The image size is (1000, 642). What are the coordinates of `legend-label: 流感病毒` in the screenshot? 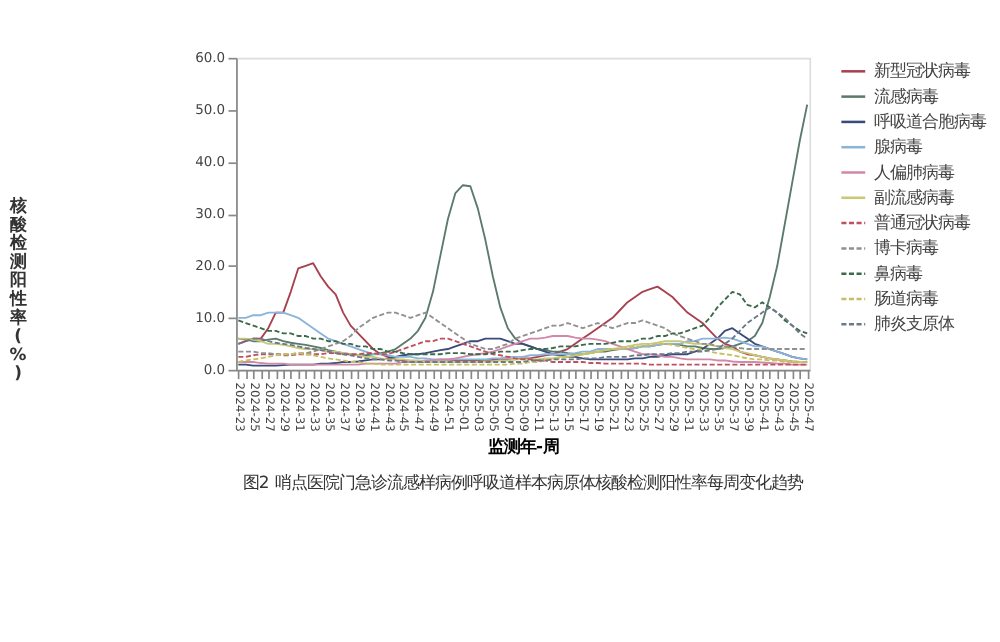 It's located at (905, 95).